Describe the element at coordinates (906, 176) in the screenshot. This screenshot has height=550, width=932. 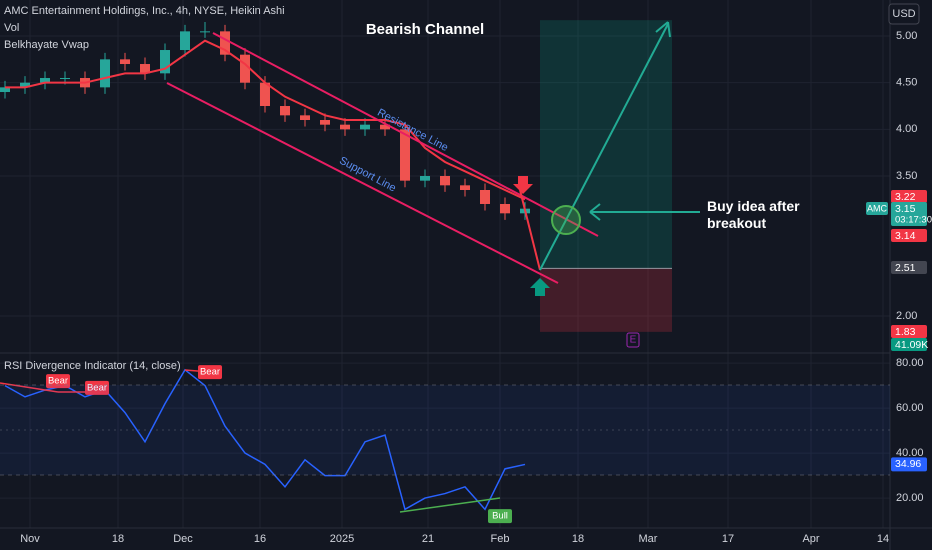
I see `y-tick-label: 3.50` at that location.